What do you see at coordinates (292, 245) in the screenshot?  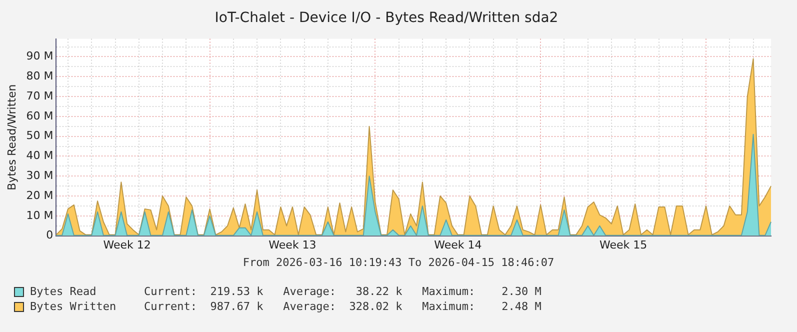 I see `x-tick-label: Week 13` at bounding box center [292, 245].